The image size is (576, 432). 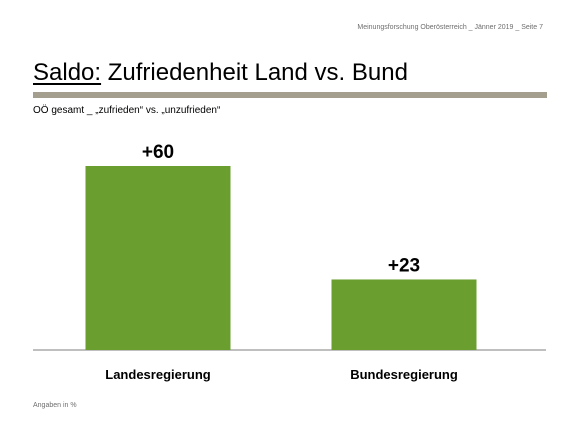 I want to click on data-label-bundesregierung: +23, so click(x=404, y=265).